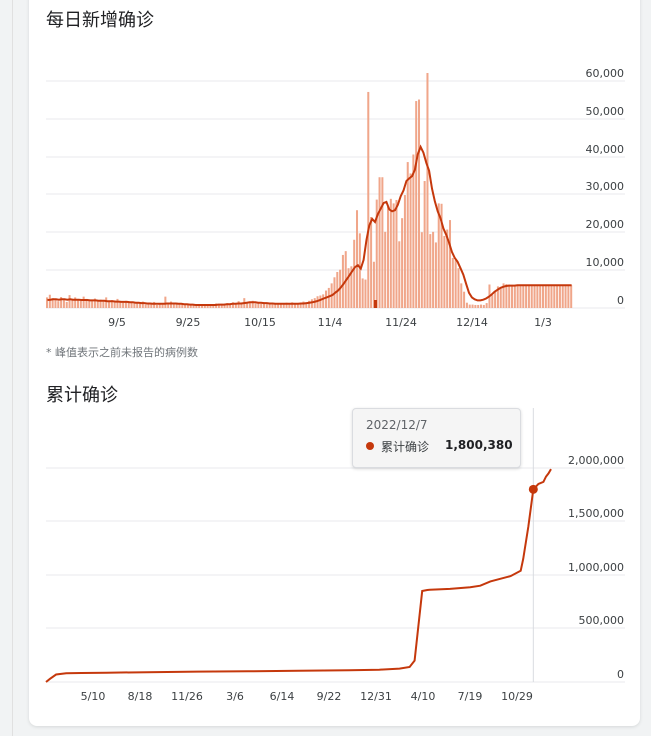 The width and height of the screenshot is (651, 736). What do you see at coordinates (533, 489) in the screenshot?
I see `cum-highlight-point` at bounding box center [533, 489].